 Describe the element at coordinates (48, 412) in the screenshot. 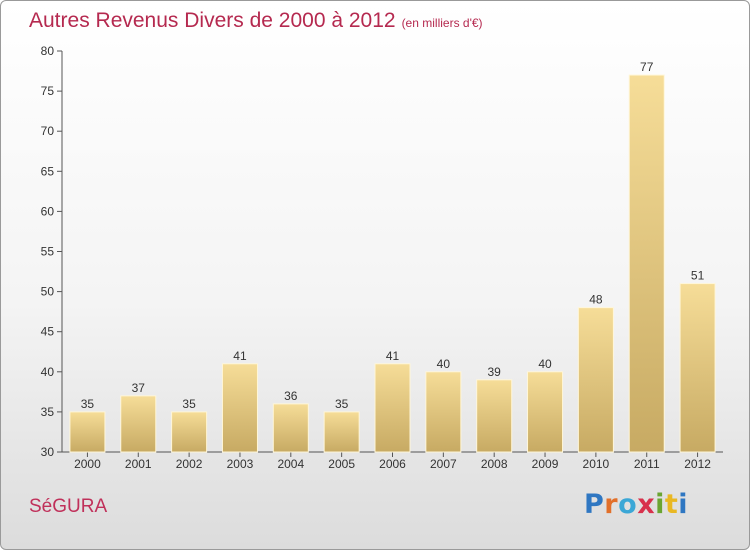

I see `y-tick-label: 35` at that location.